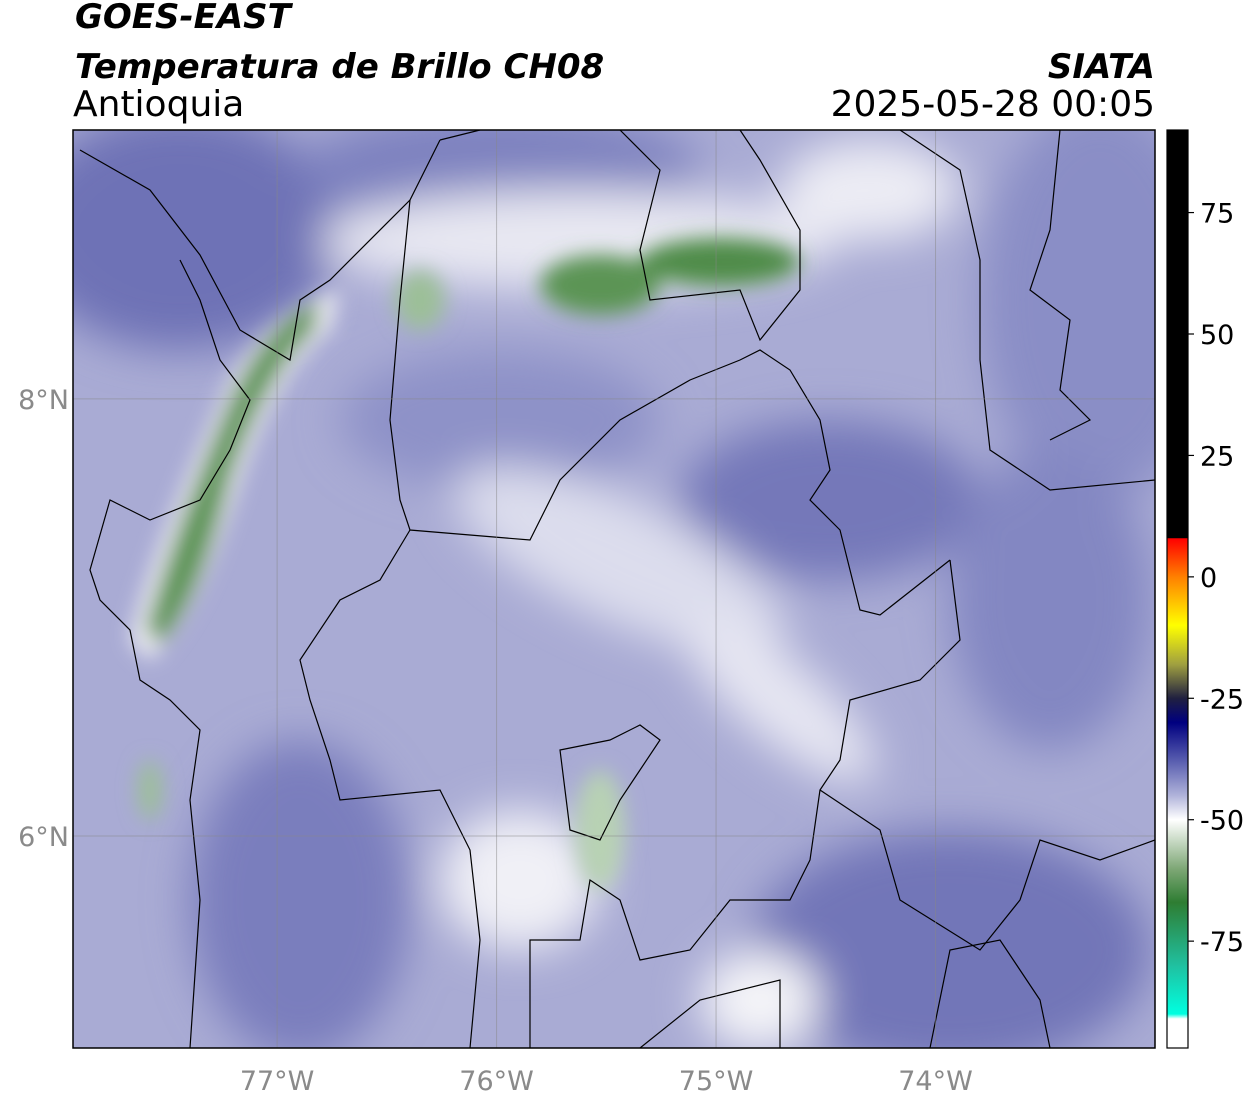  What do you see at coordinates (1177, 589) in the screenshot?
I see `colorbar` at bounding box center [1177, 589].